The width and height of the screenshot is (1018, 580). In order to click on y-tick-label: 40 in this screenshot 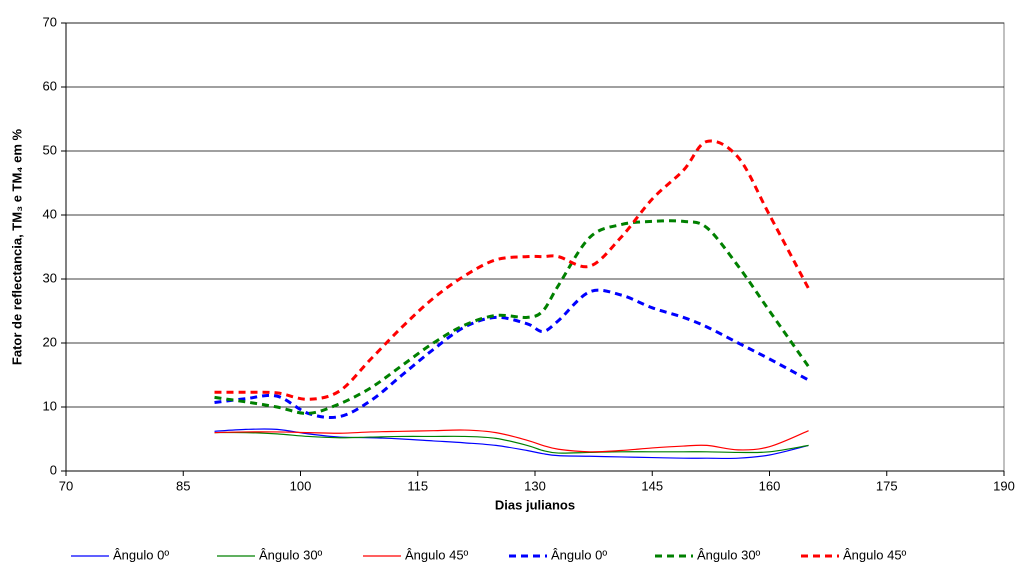, I will do `click(50, 213)`.